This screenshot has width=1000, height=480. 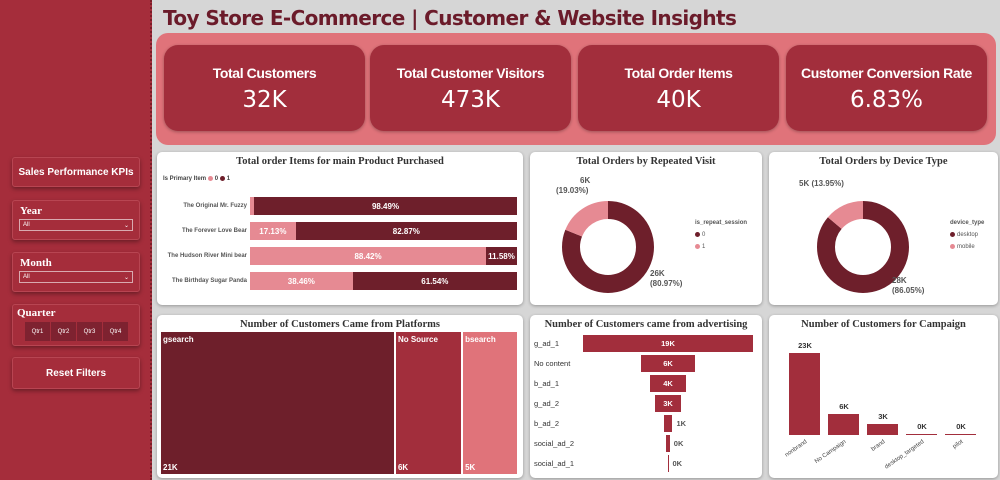 What do you see at coordinates (668, 363) in the screenshot?
I see `funnel-bar: 6K` at bounding box center [668, 363].